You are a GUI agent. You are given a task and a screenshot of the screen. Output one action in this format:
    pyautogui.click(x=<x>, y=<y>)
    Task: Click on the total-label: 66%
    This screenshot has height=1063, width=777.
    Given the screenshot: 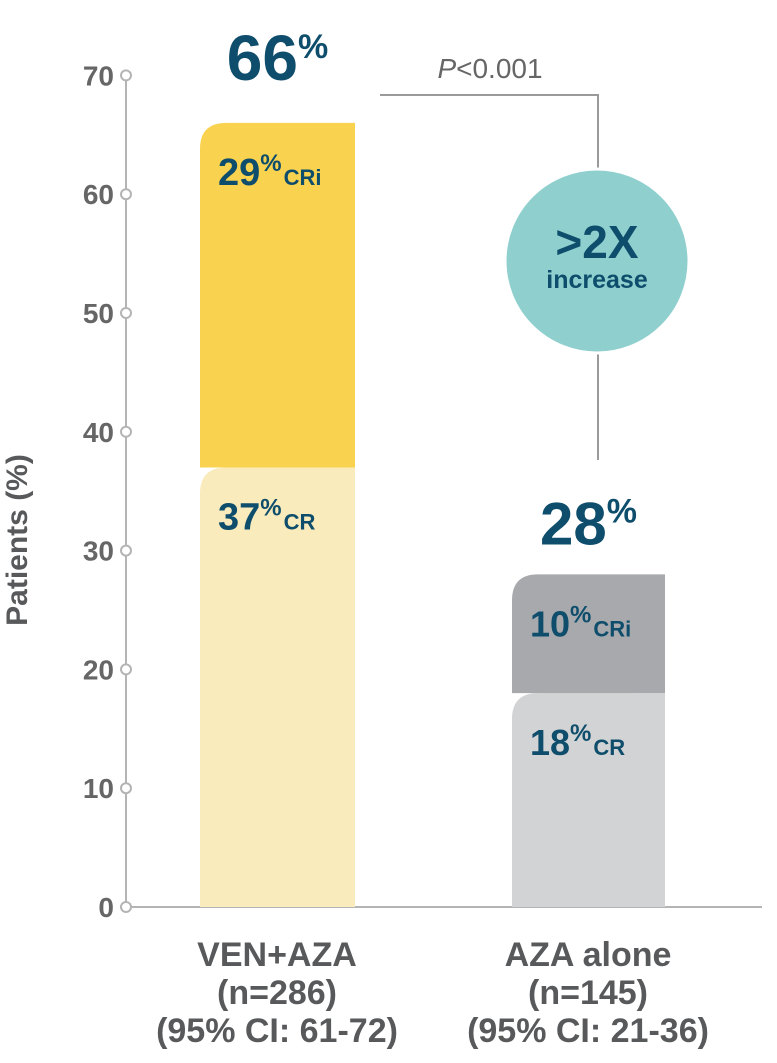 What is the action you would take?
    pyautogui.click(x=277, y=58)
    